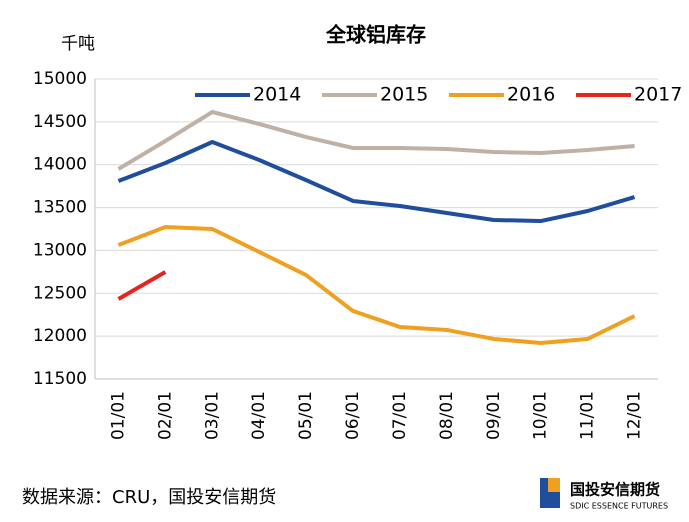  I want to click on y-axis-label: 千吨, so click(78, 44).